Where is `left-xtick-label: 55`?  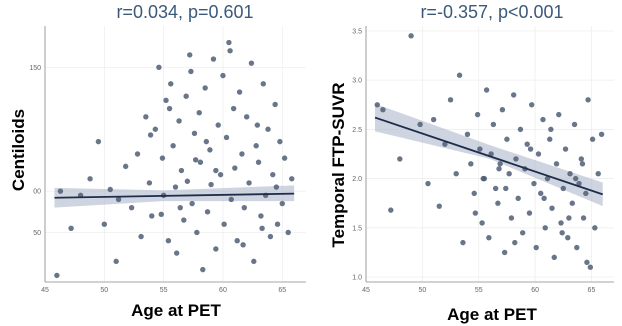 left-xtick-label: 55 is located at coordinates (164, 290).